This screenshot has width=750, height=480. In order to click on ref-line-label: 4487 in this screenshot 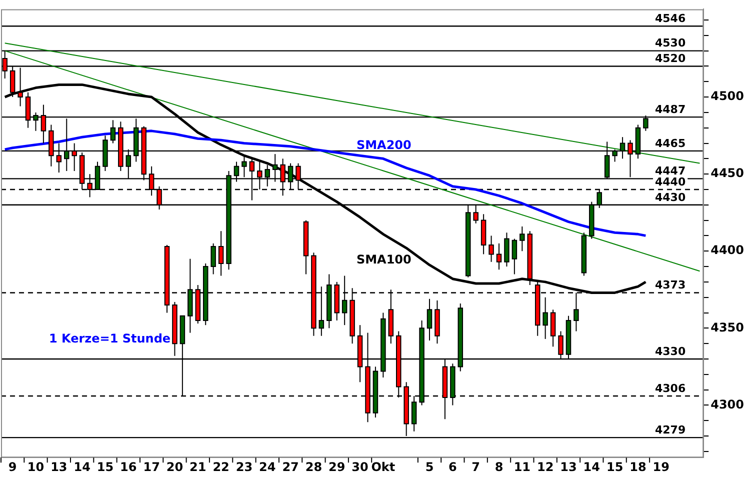, I will do `click(670, 109)`.